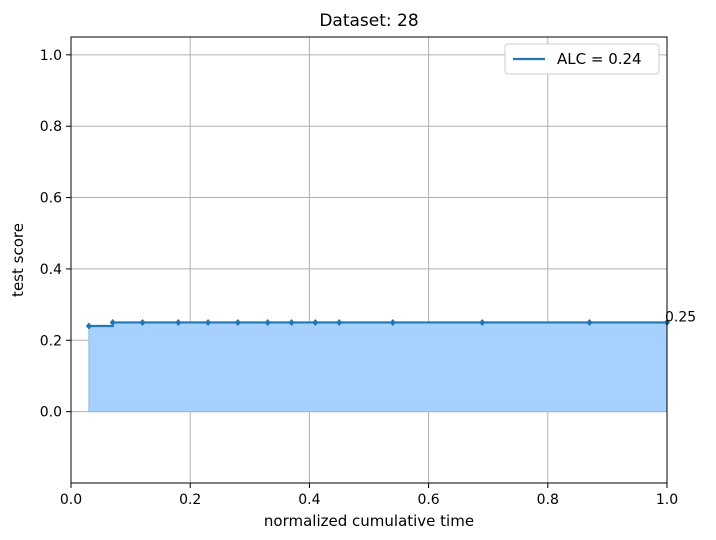 Image resolution: width=716 pixels, height=540 pixels. What do you see at coordinates (377, 324) in the screenshot?
I see `series-layer` at bounding box center [377, 324].